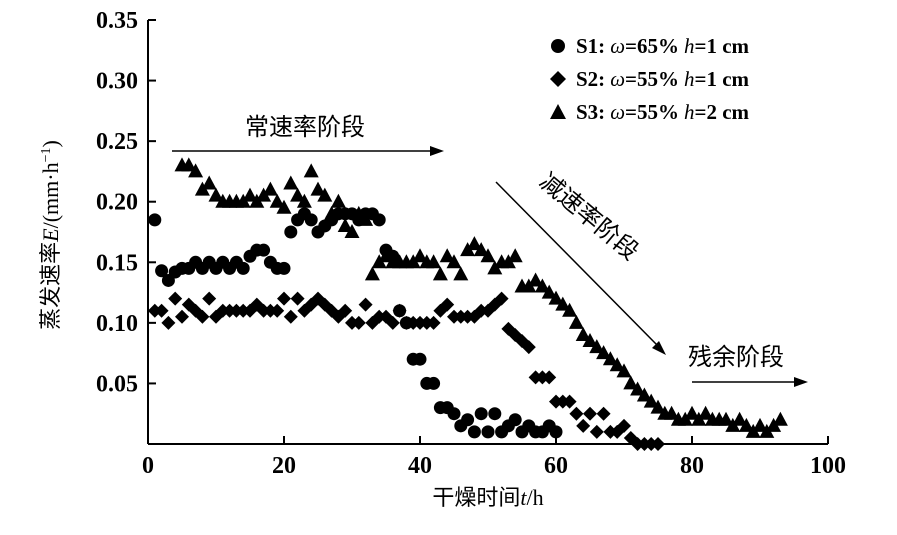 The width and height of the screenshot is (897, 535). What do you see at coordinates (117, 324) in the screenshot?
I see `y-tick-label: 0.10` at bounding box center [117, 324].